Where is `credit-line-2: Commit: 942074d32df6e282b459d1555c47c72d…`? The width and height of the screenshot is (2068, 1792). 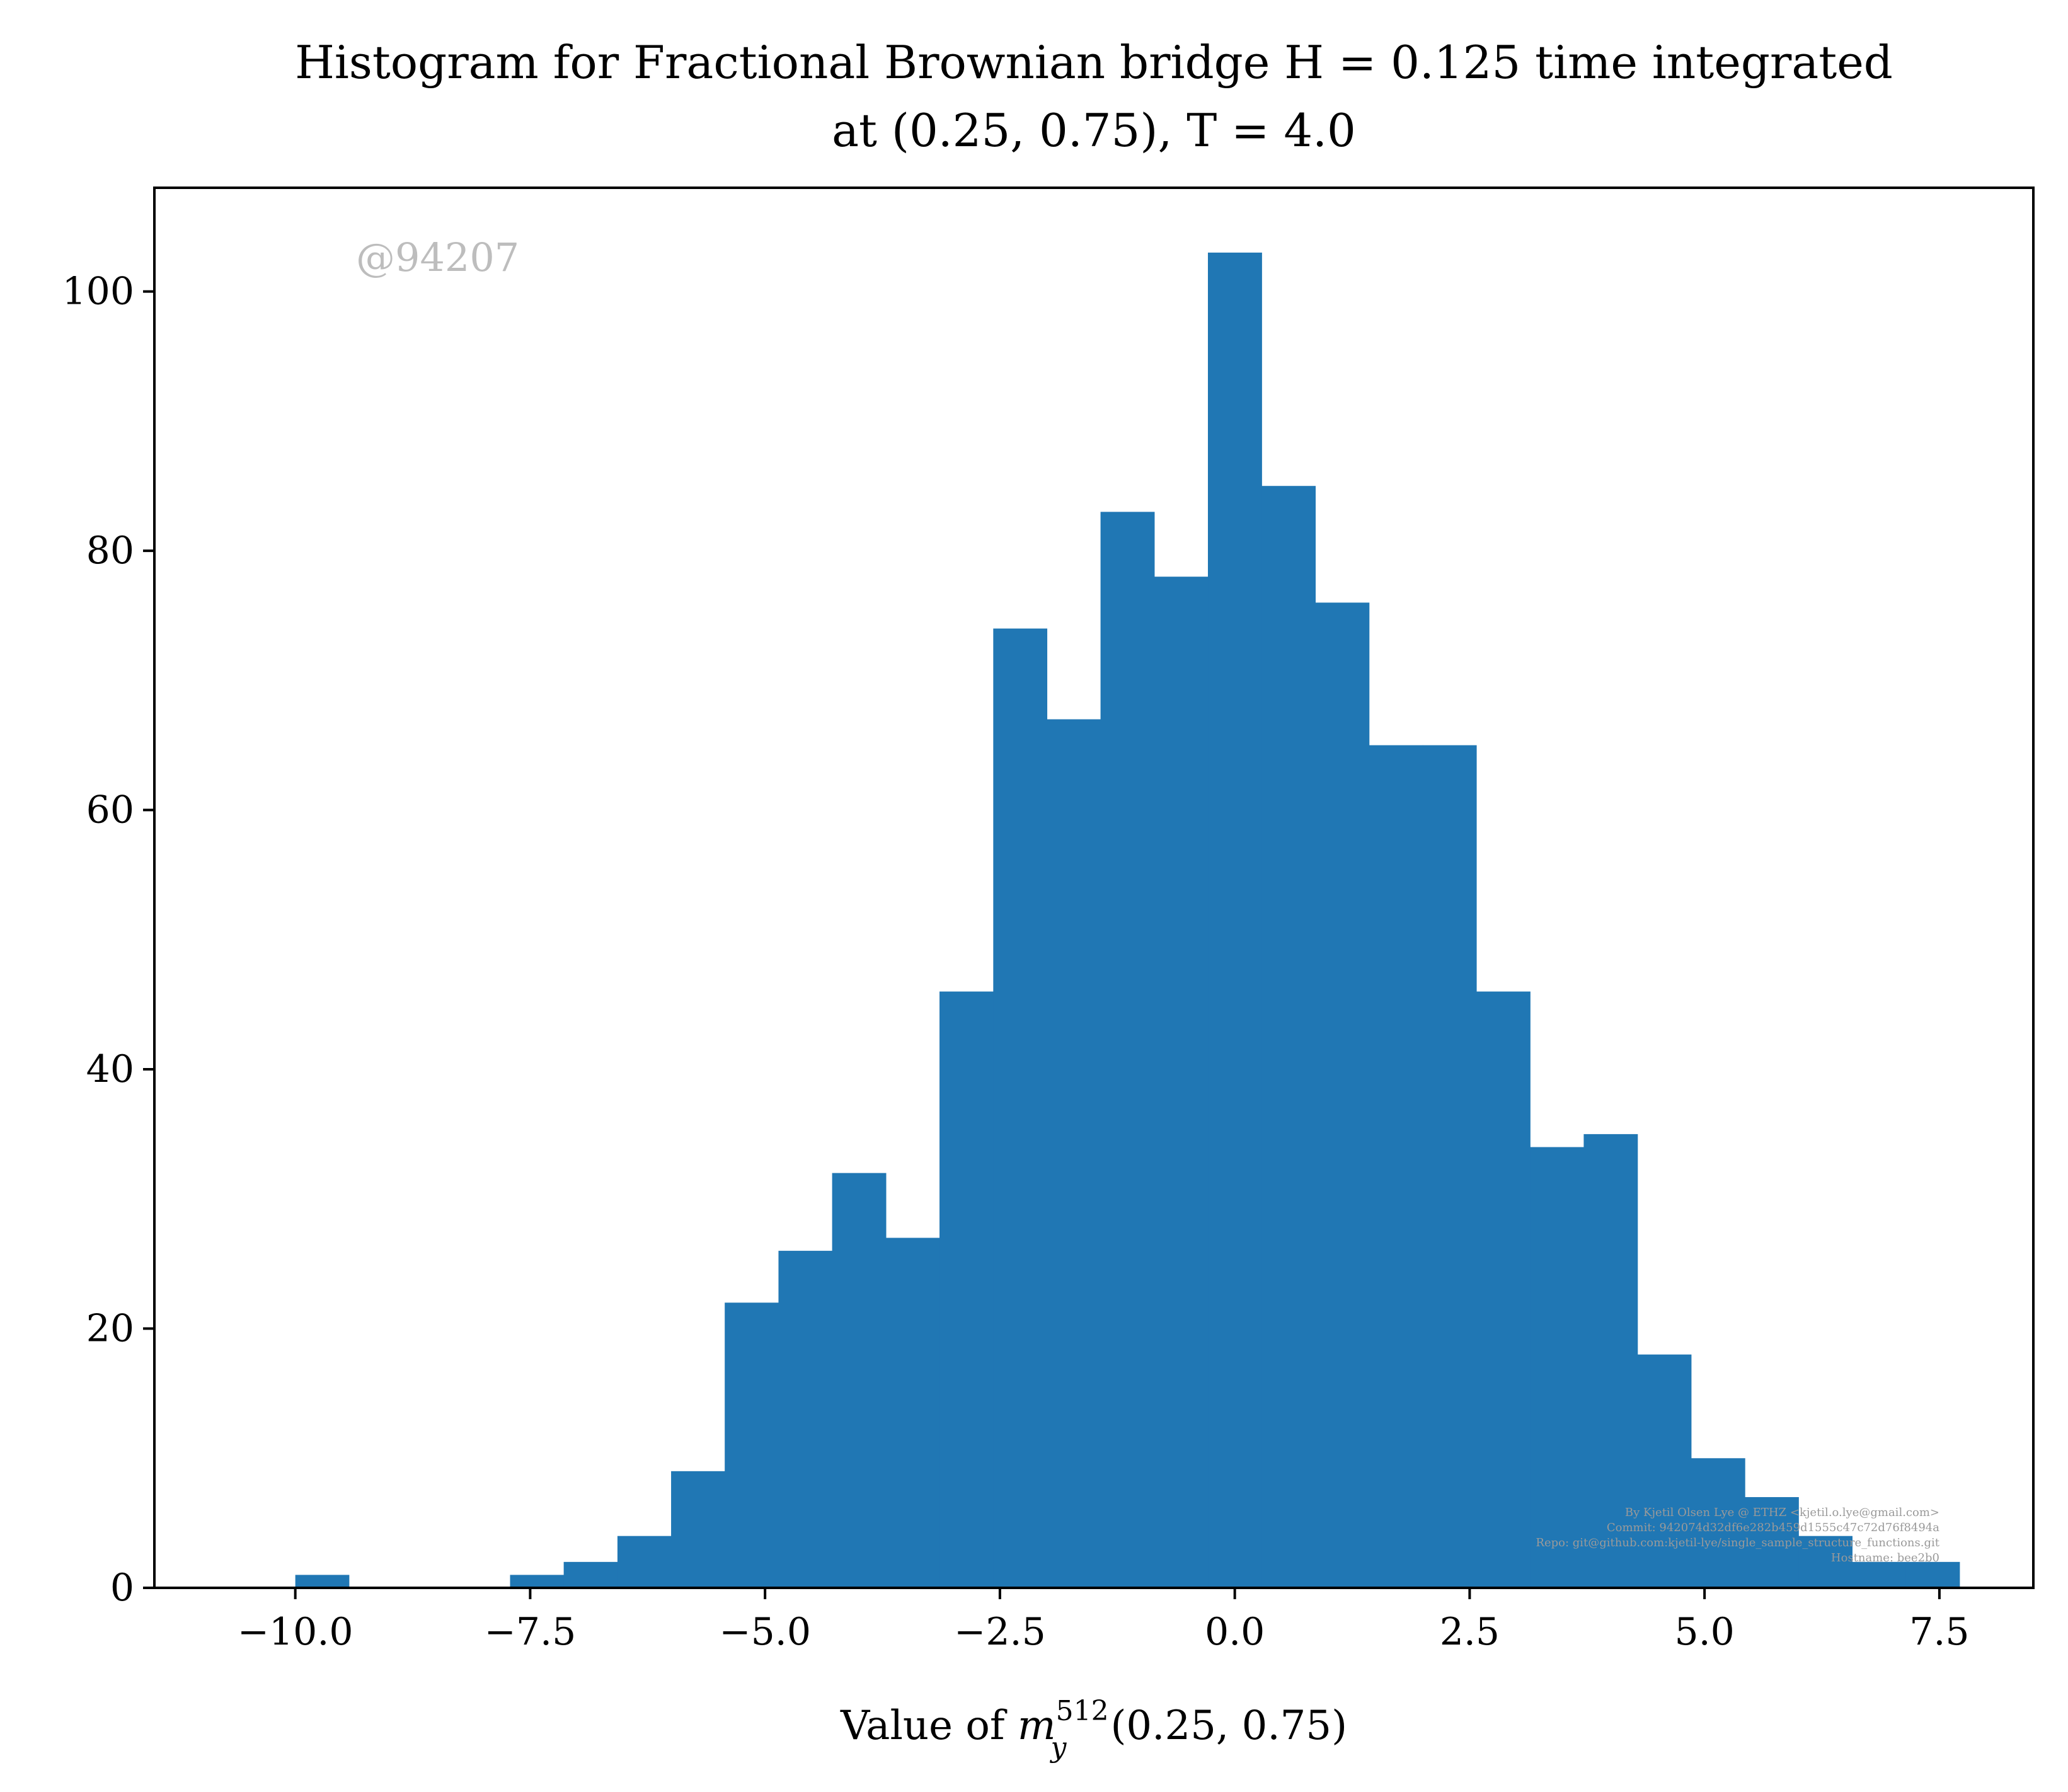 credit-line-2: Commit: 942074d32df6e282b459d1555c47c72d… is located at coordinates (1773, 1527).